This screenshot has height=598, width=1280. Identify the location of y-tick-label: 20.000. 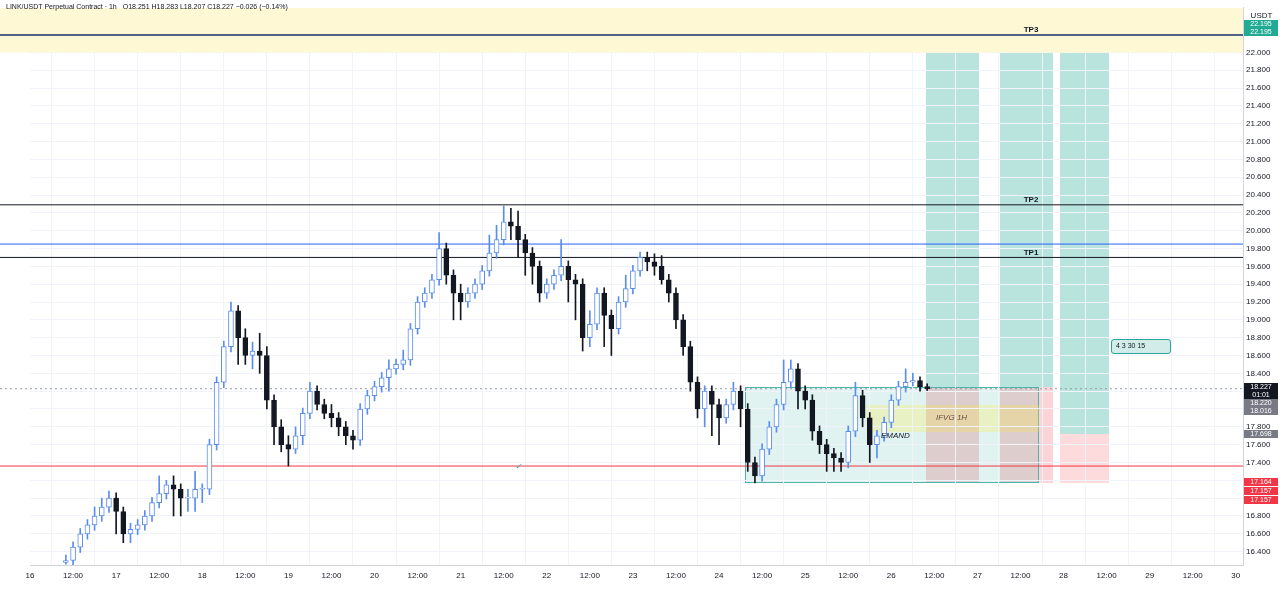
(1259, 230).